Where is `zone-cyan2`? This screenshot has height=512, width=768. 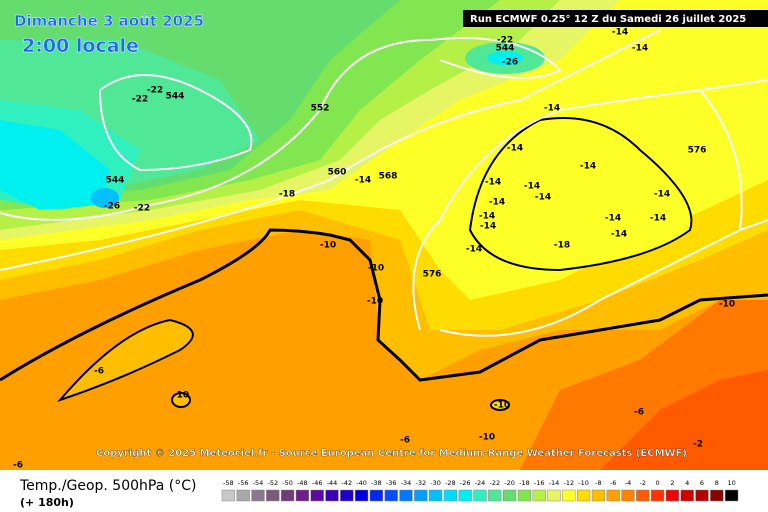 zone-cyan2 is located at coordinates (55, 165).